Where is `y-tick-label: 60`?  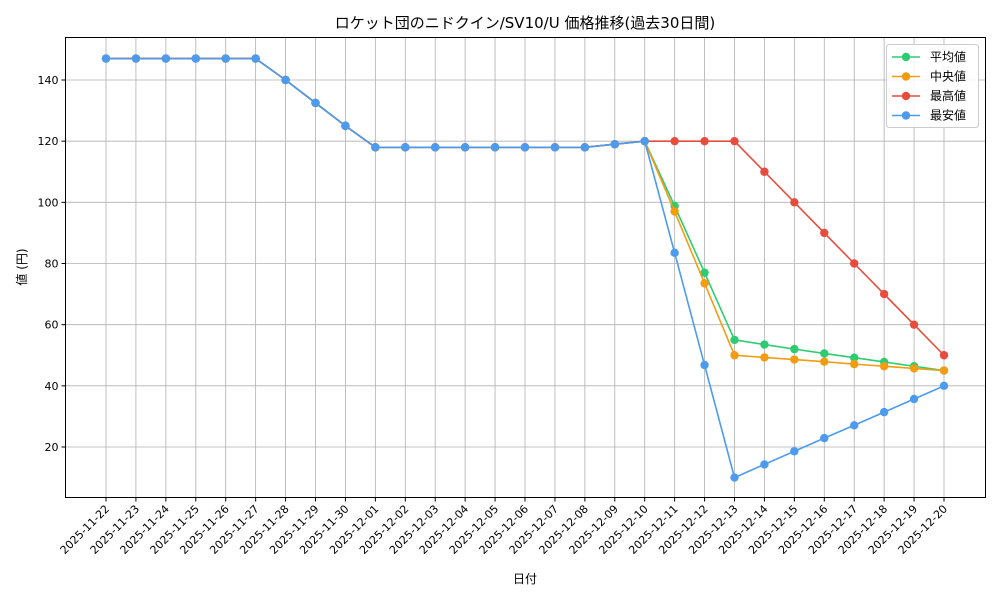 y-tick-label: 60 is located at coordinates (52, 325).